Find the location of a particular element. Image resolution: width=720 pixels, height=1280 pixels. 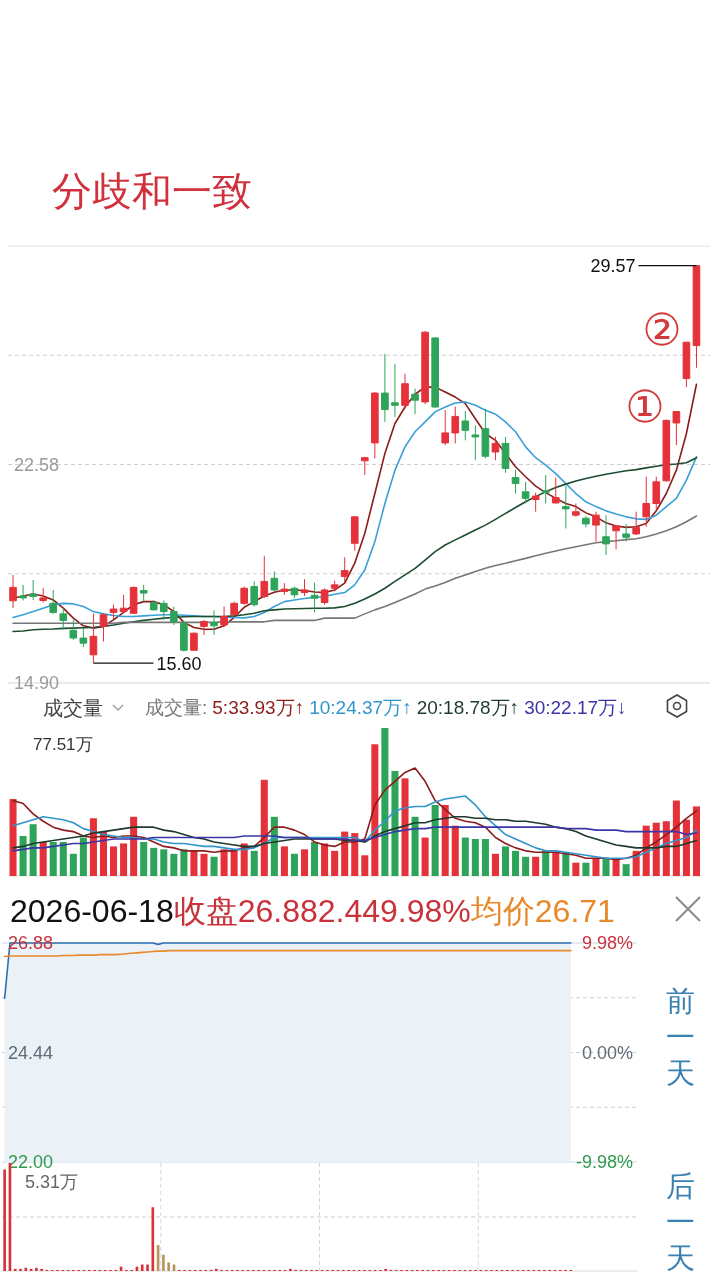

annotation: 77.51万 is located at coordinates (63, 744).